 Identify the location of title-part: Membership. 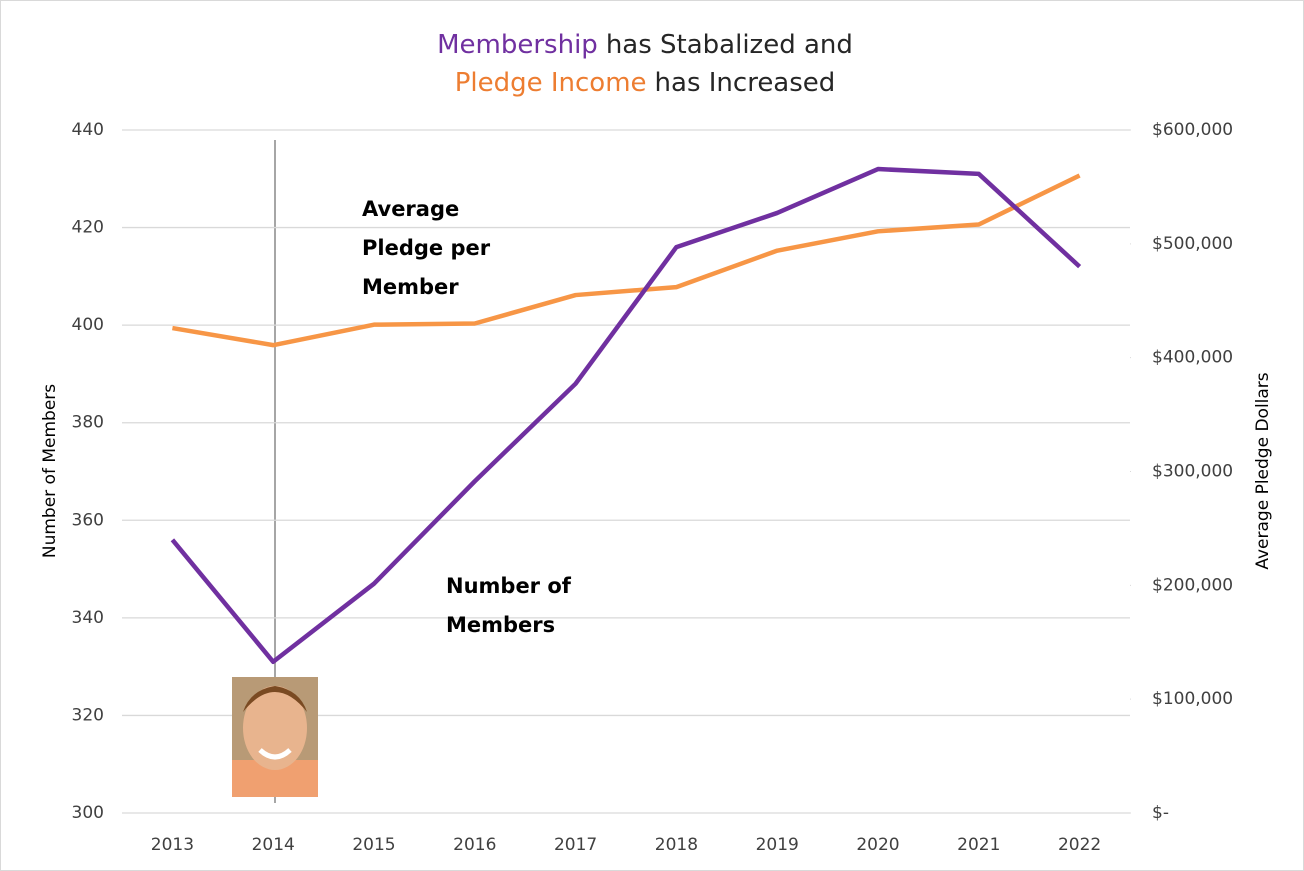
(517, 45).